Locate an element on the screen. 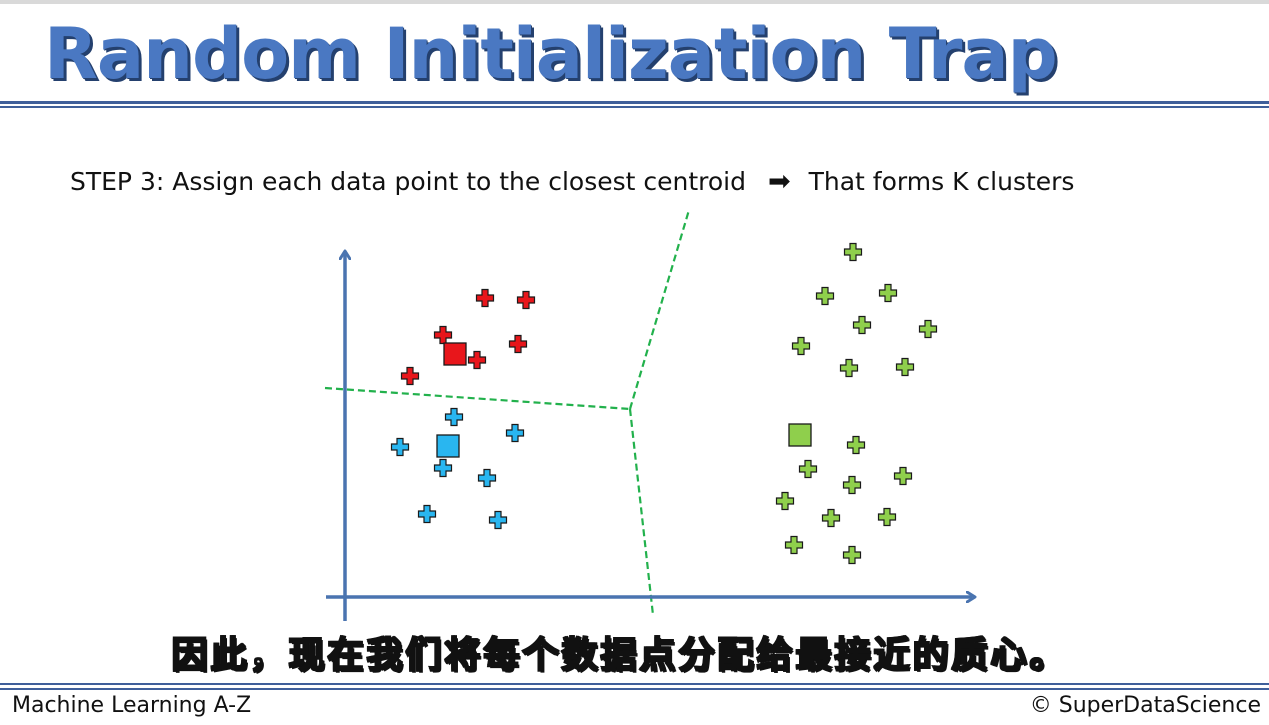 The image size is (1269, 725). window-top-strip is located at coordinates (634, 2).